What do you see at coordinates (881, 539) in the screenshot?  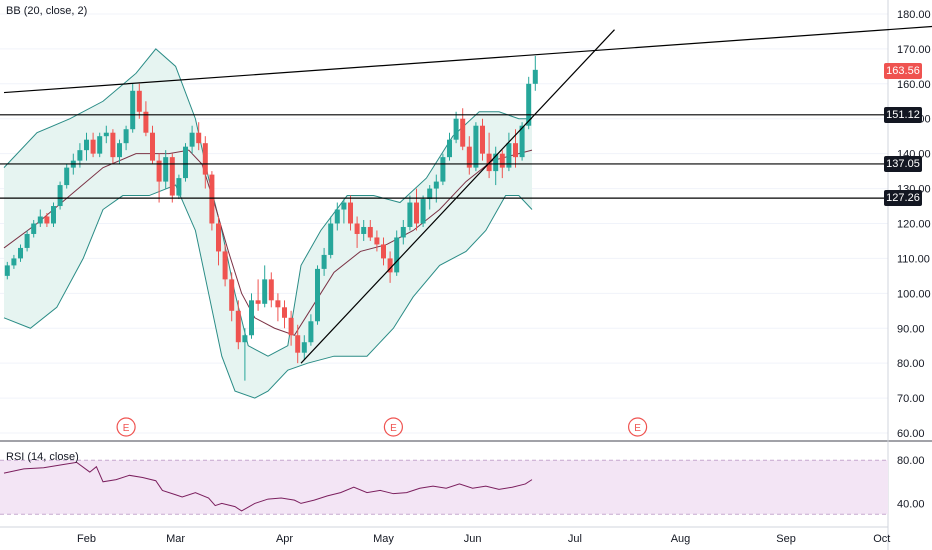 I see `time-tick-label: Oct` at bounding box center [881, 539].